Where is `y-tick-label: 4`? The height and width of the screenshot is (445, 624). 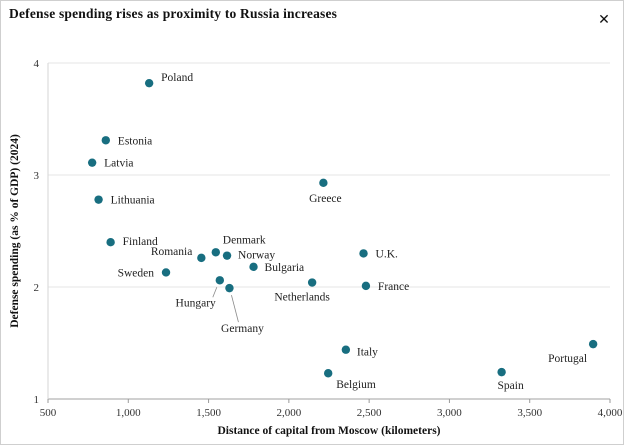 y-tick-label: 4 is located at coordinates (37, 64).